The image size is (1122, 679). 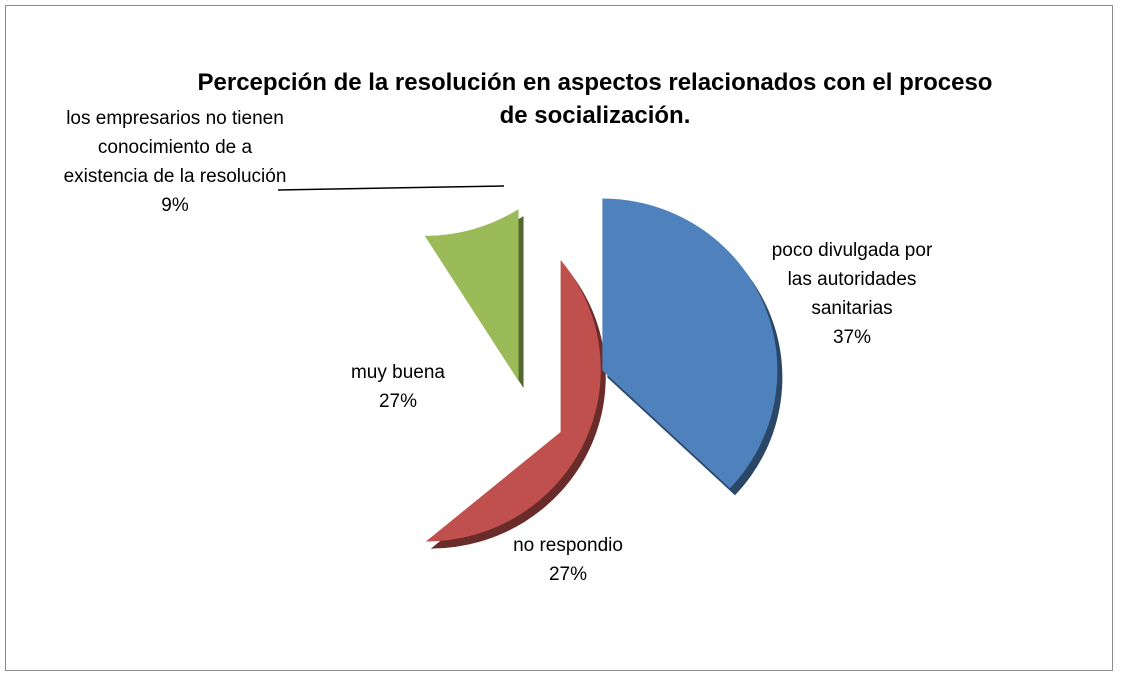 What do you see at coordinates (852, 337) in the screenshot?
I see `value-label: 37%` at bounding box center [852, 337].